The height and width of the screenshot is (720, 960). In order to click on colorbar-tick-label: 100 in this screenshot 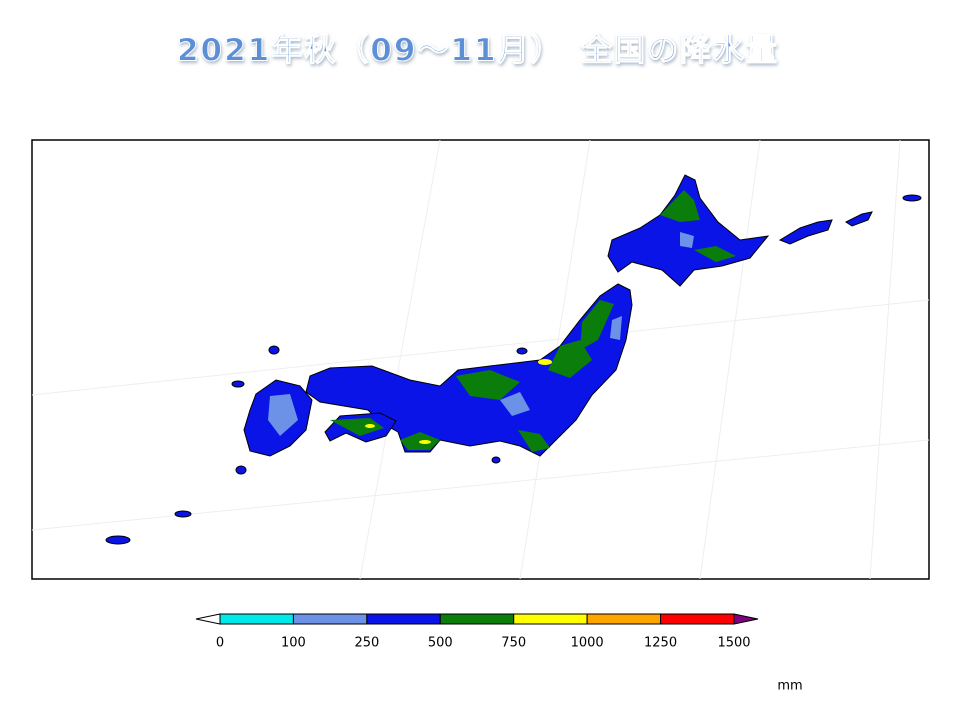, I will do `click(293, 643)`.